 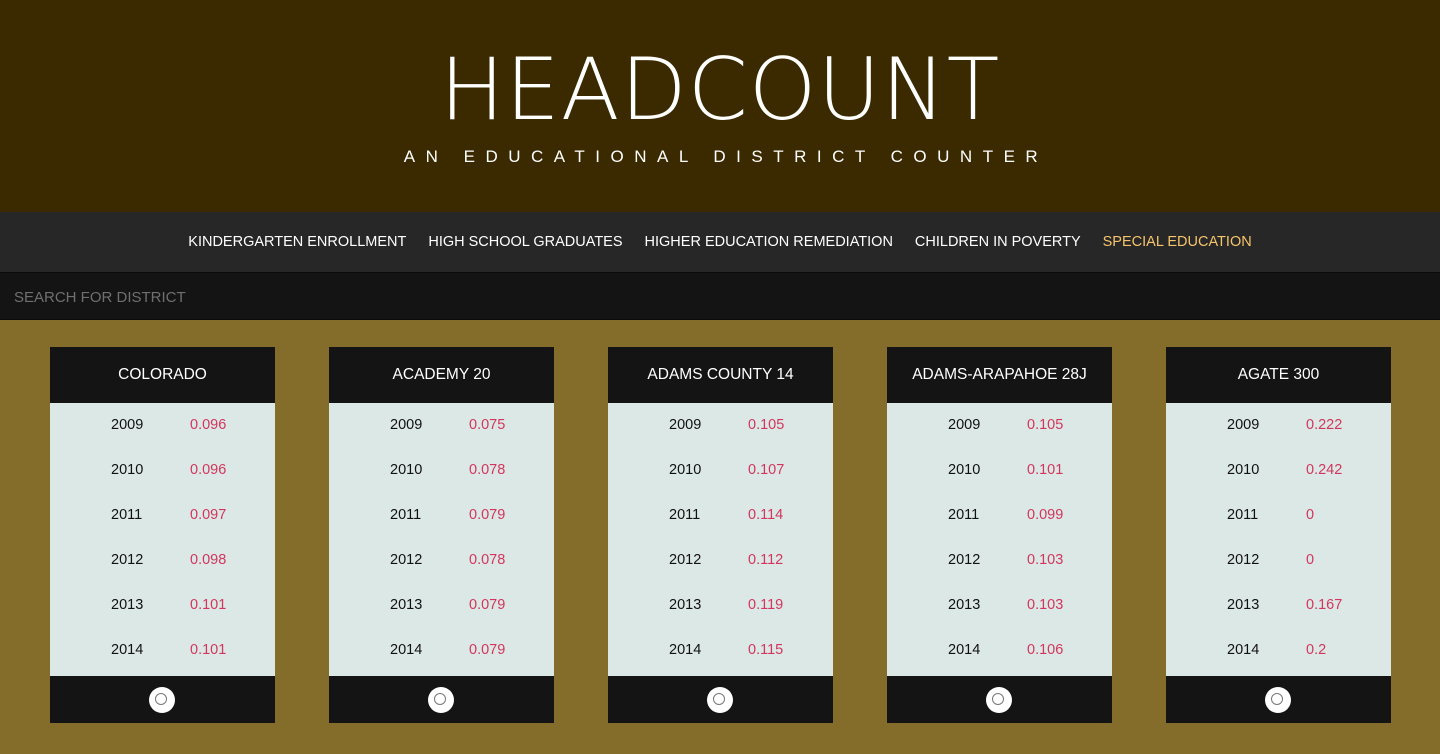 What do you see at coordinates (208, 515) in the screenshot?
I see `data-value: 0.097` at bounding box center [208, 515].